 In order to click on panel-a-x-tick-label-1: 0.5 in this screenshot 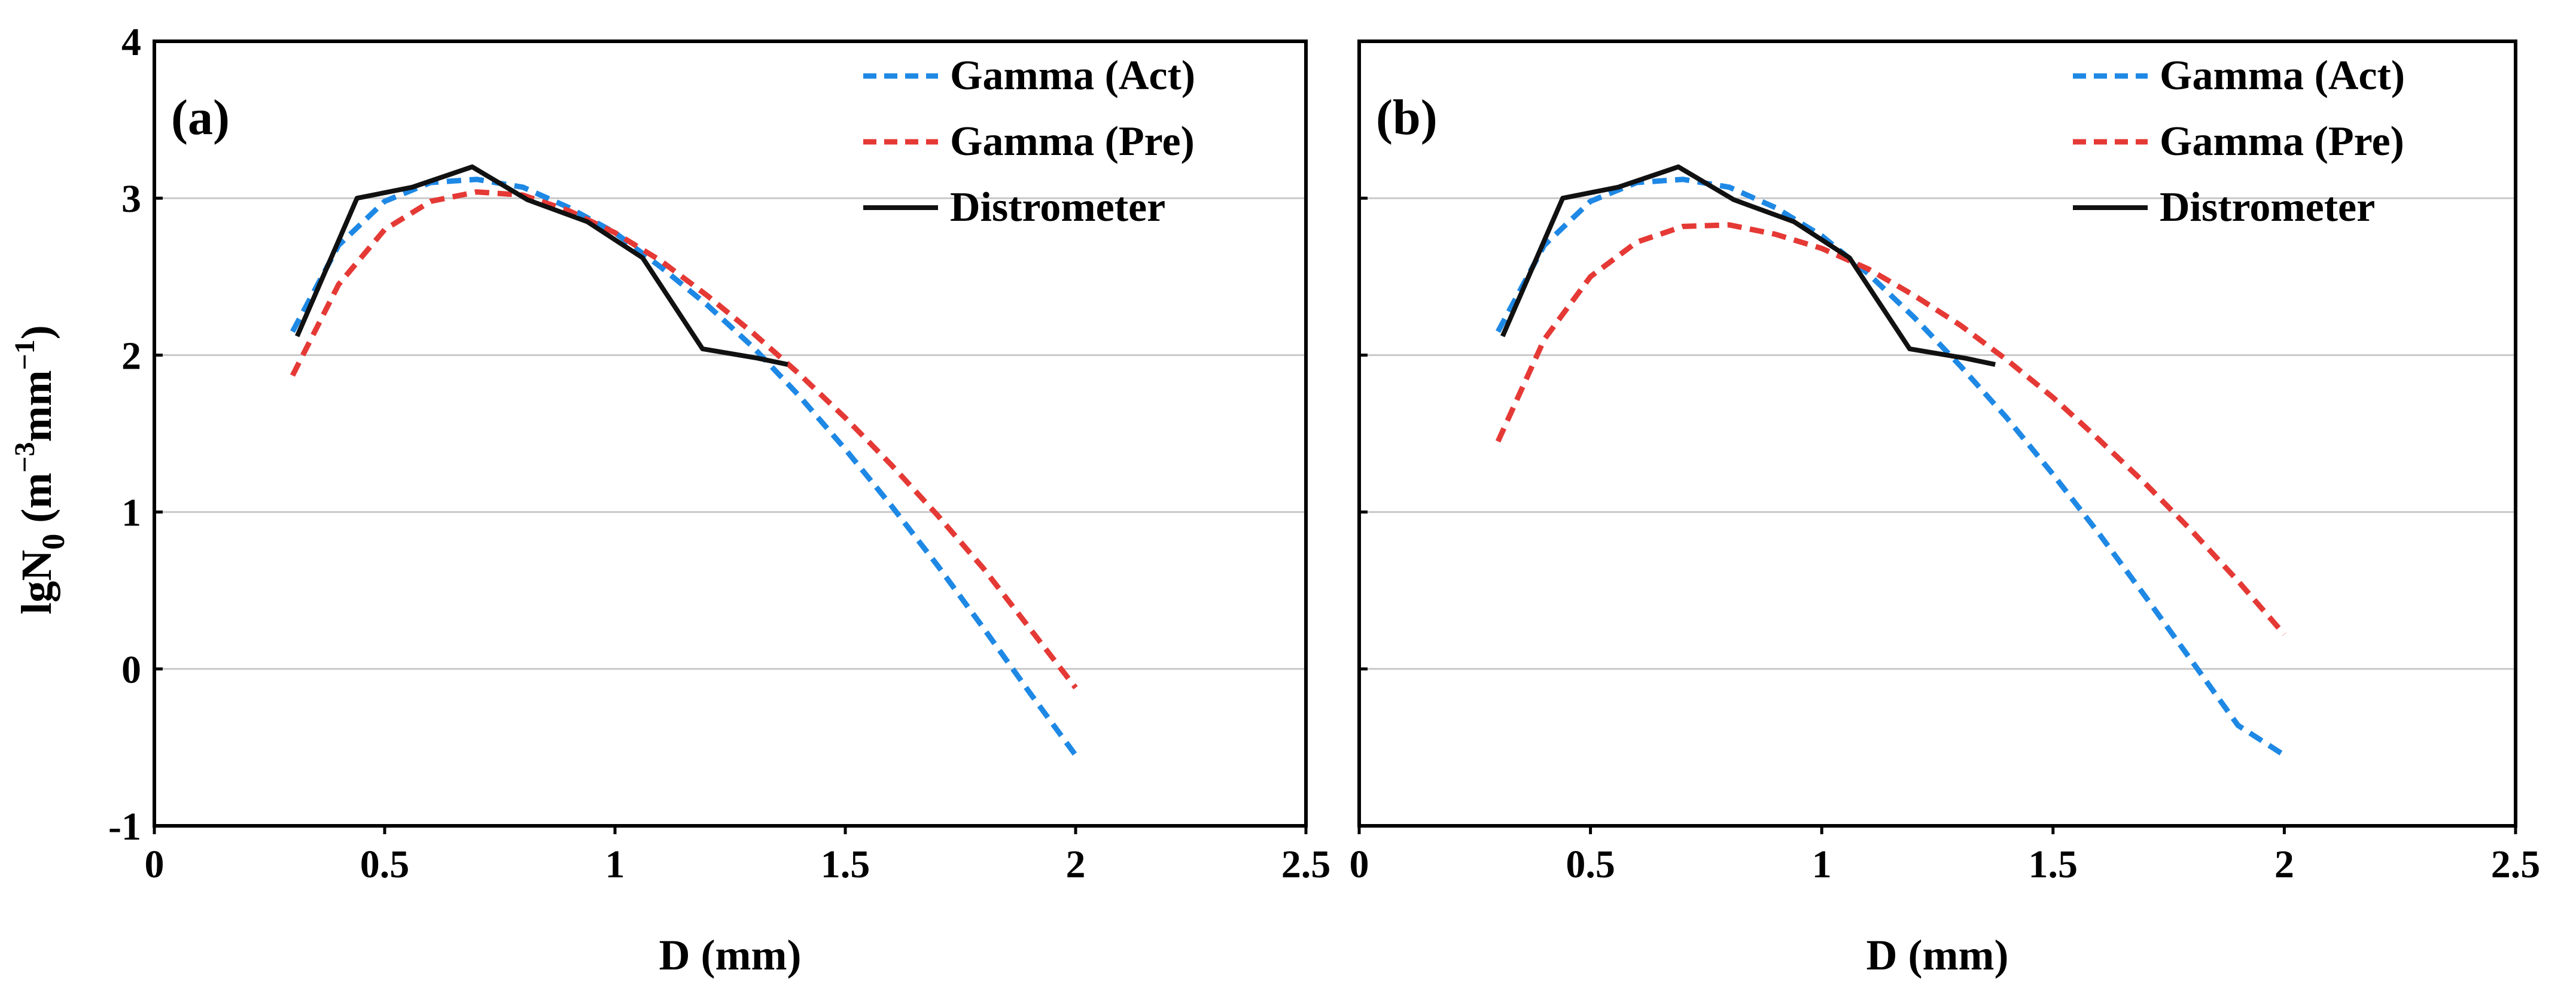, I will do `click(385, 864)`.